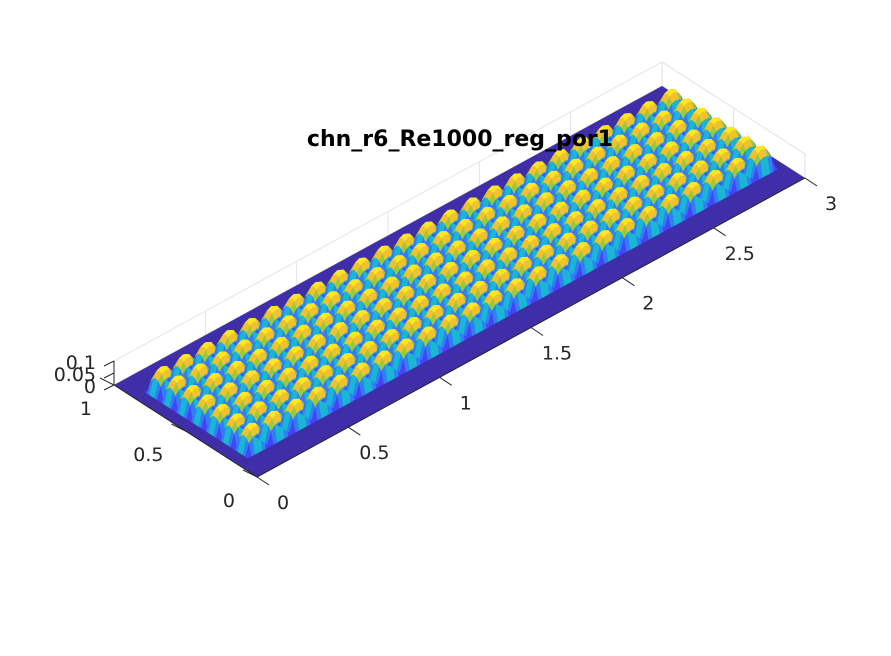 The height and width of the screenshot is (656, 891). What do you see at coordinates (546, 210) in the screenshot?
I see `surface-cell` at bounding box center [546, 210].